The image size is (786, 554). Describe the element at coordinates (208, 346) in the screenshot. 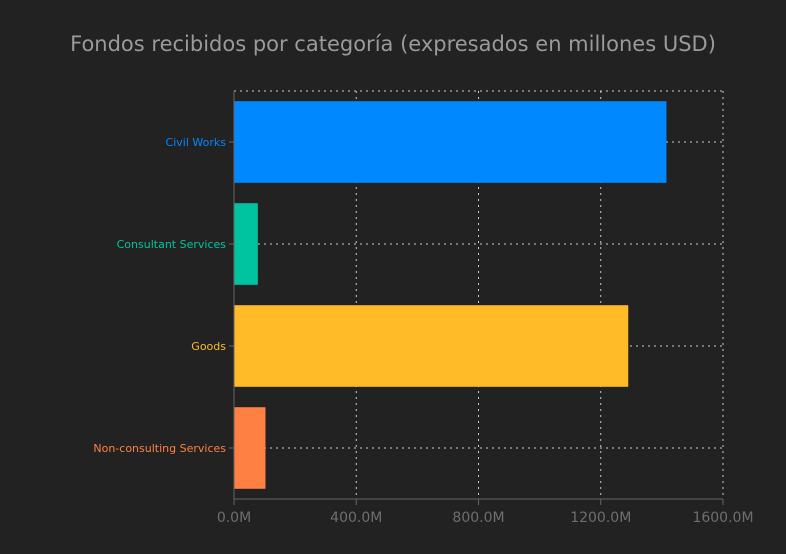

I see `y-tick-label: Goods` at that location.